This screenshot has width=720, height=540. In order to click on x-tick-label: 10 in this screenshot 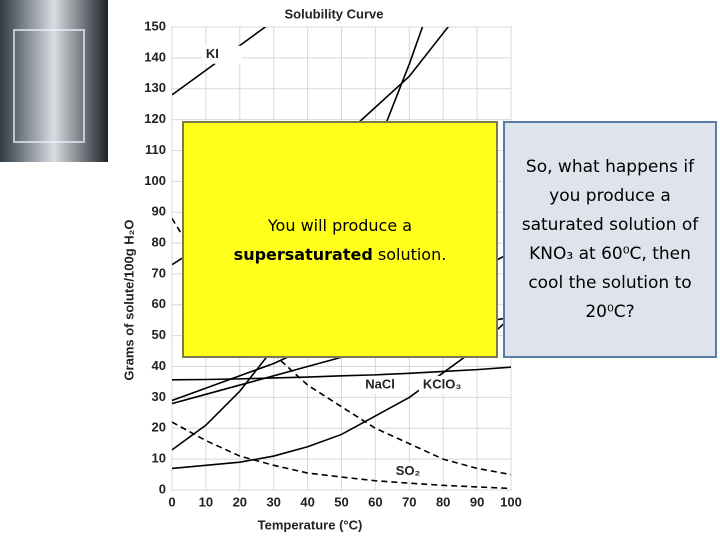, I will do `click(206, 501)`.